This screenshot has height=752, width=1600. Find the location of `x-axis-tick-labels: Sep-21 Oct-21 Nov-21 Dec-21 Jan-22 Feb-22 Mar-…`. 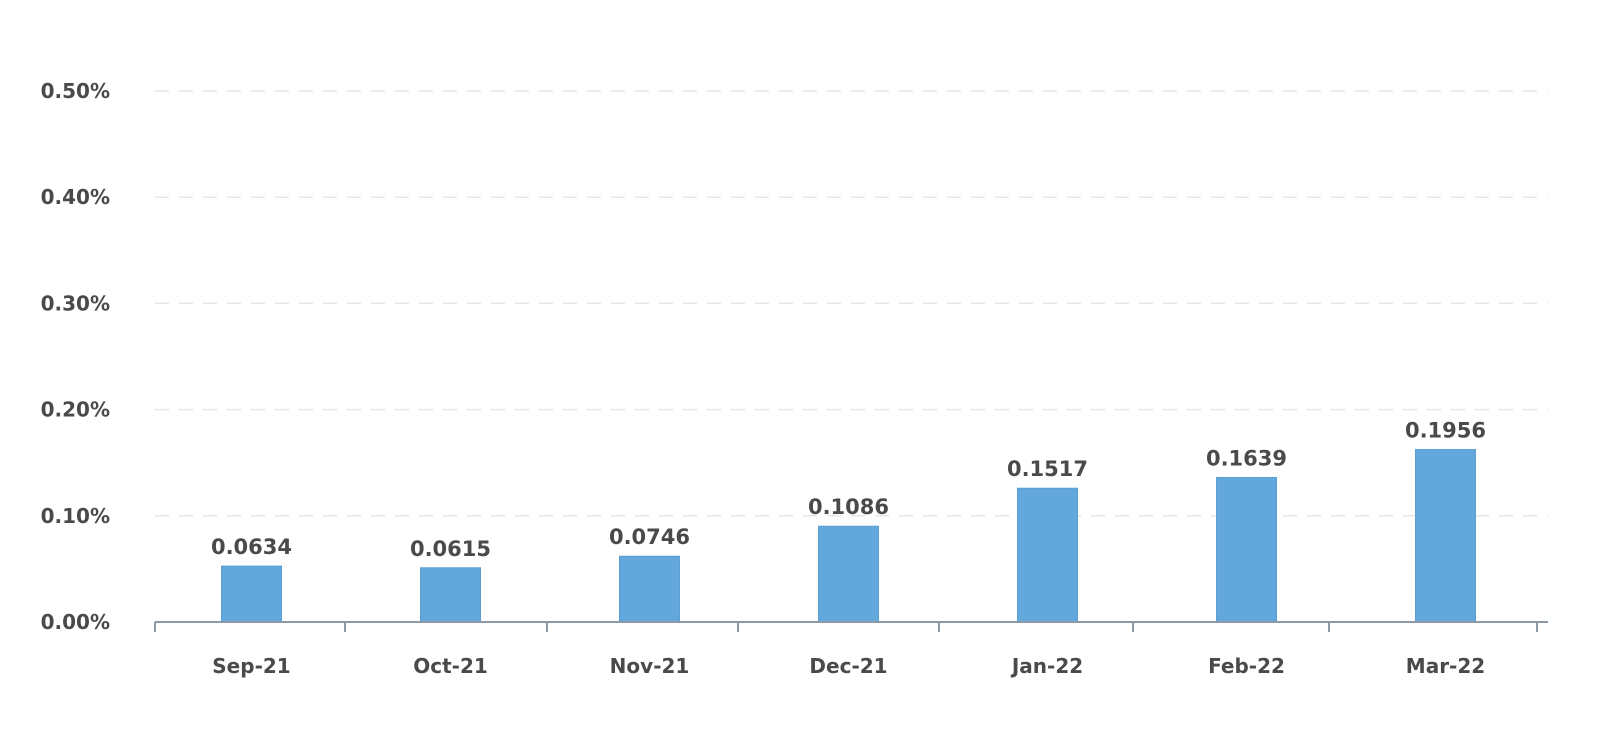

x-axis-tick-labels: Sep-21 Oct-21 Nov-21 Dec-21 Jan-22 Feb-22 Mar-… is located at coordinates (848, 666).